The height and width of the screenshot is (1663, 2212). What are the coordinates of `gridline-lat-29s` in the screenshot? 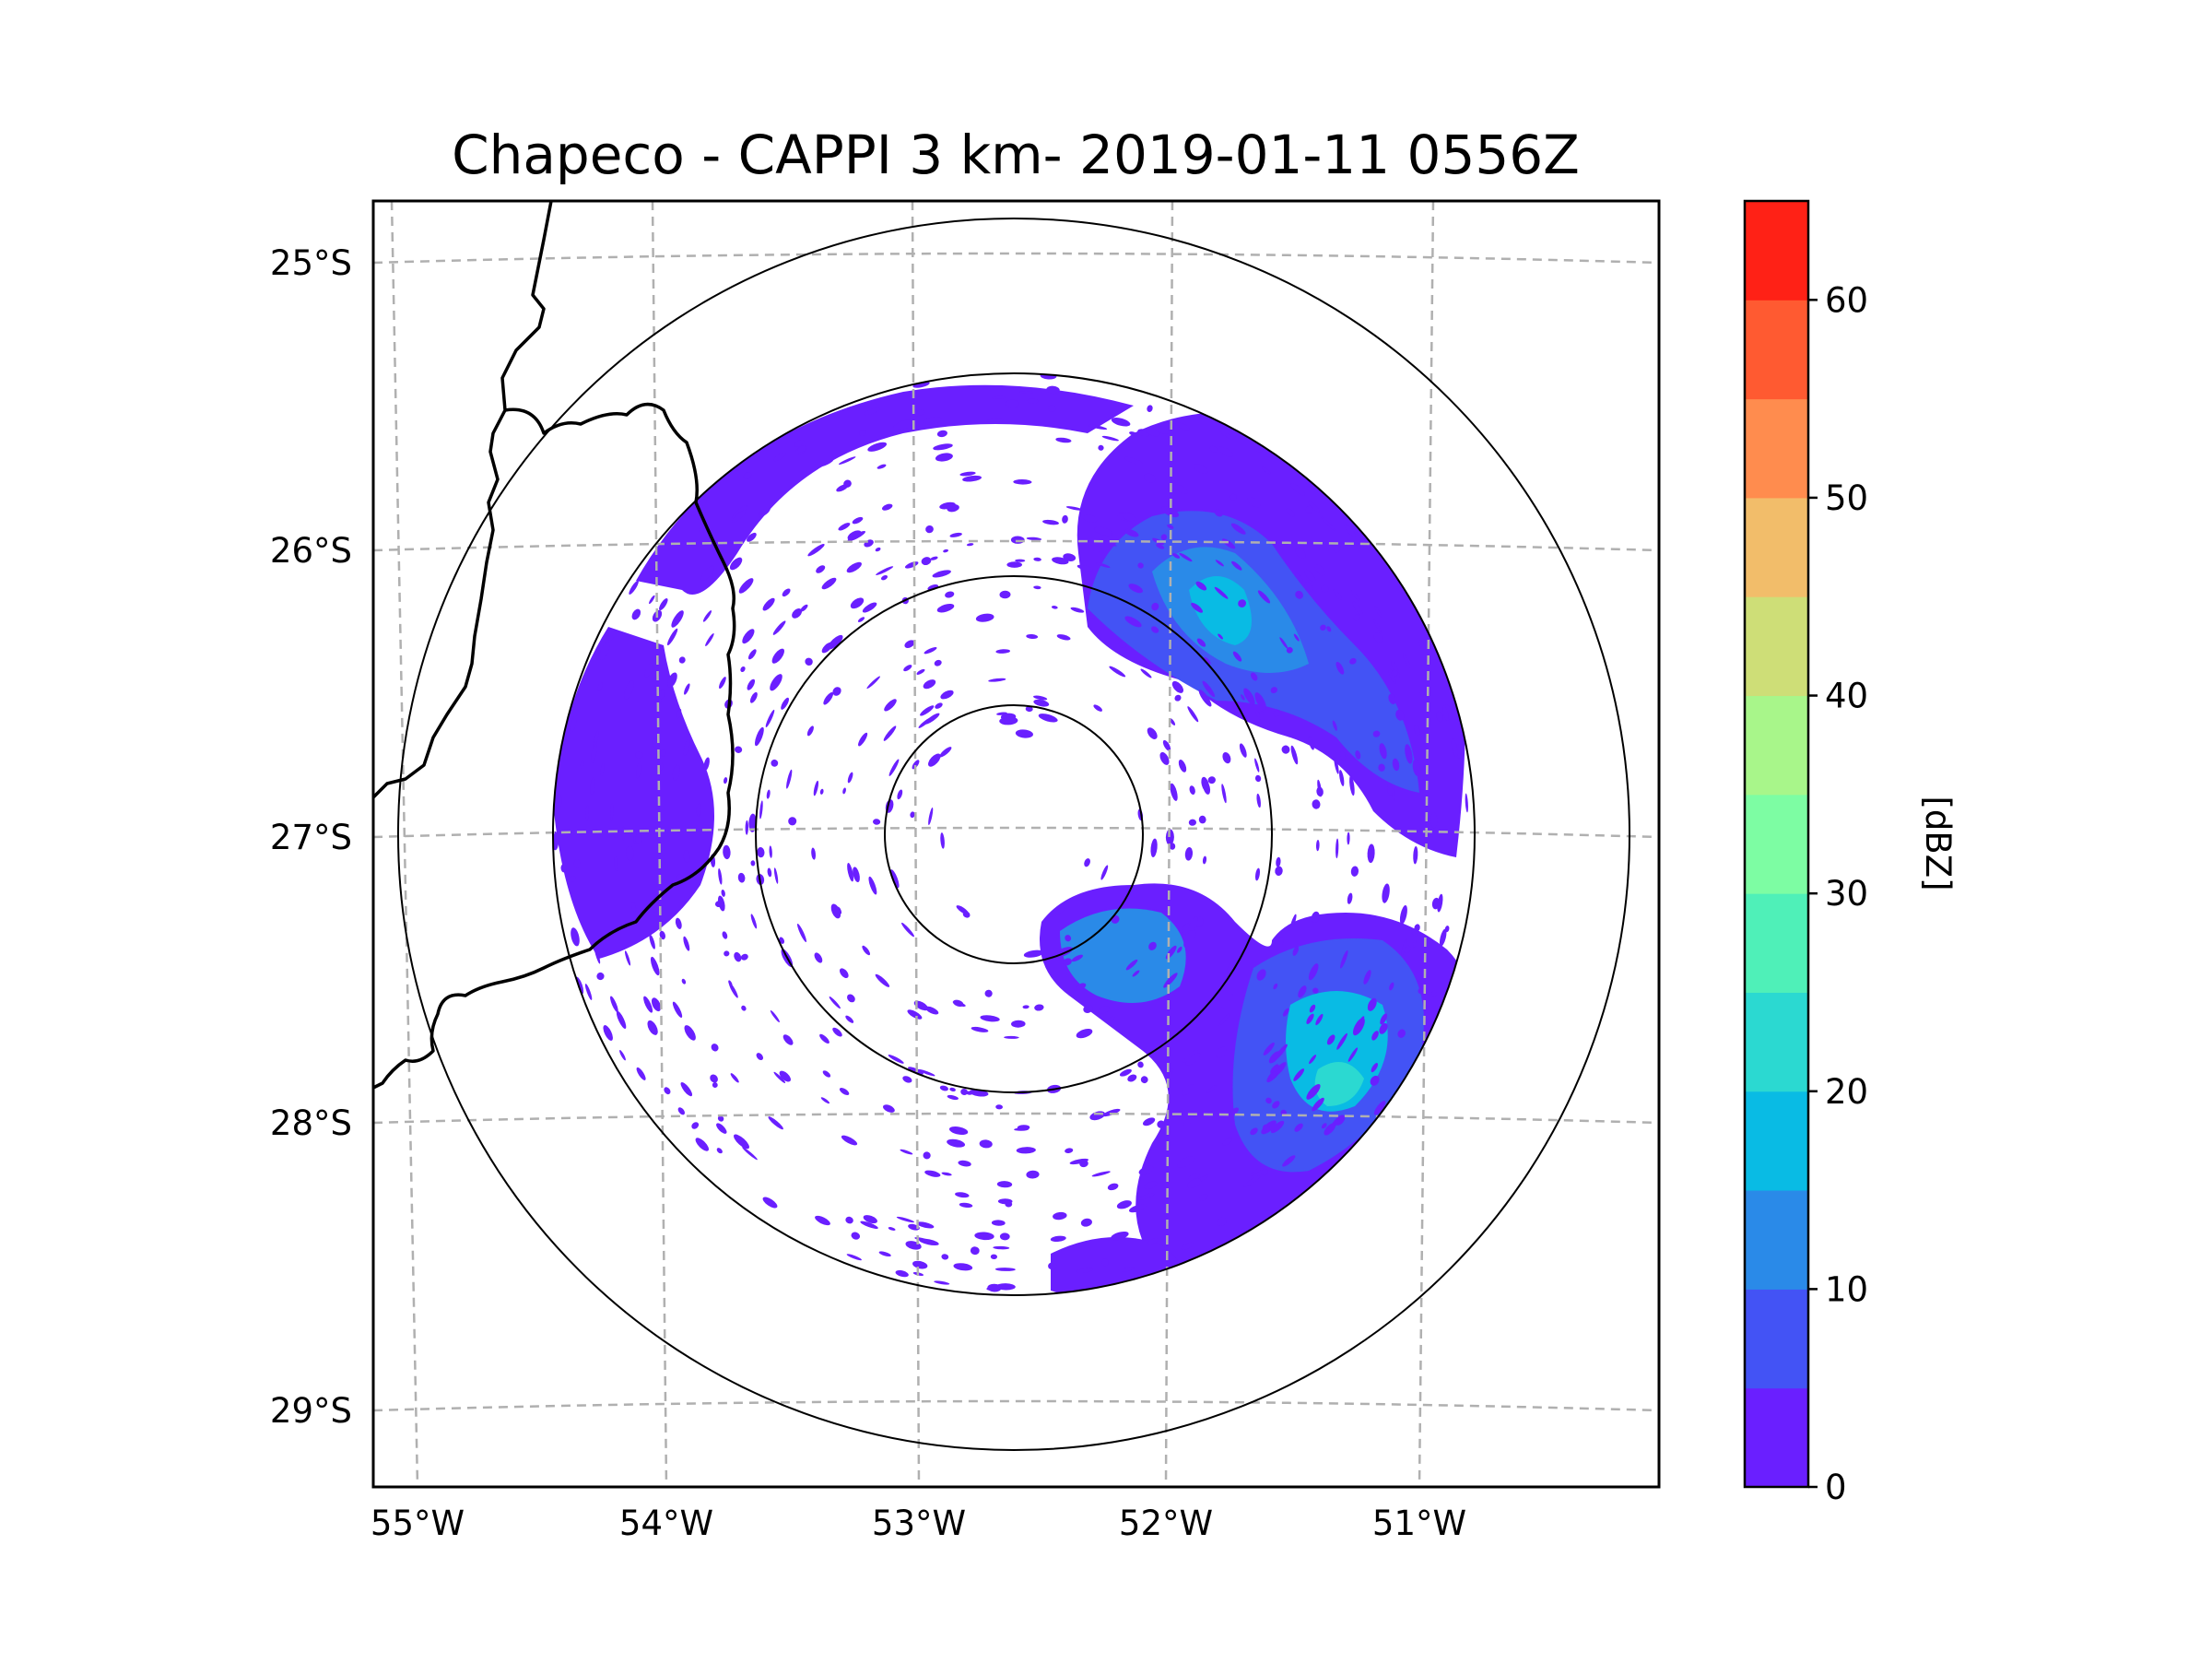 It's located at (1016, 1405).